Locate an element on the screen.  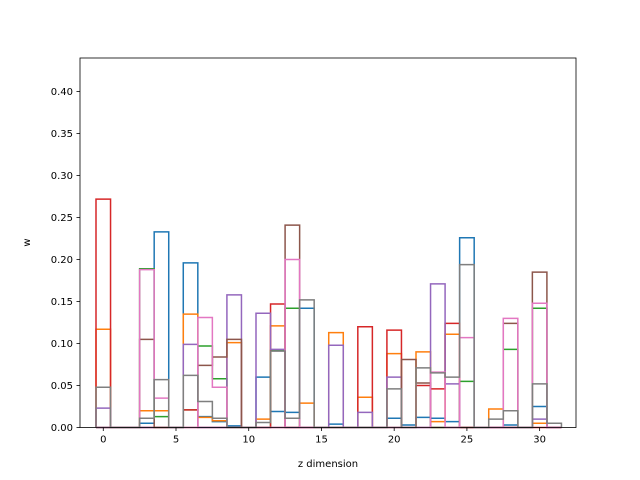
y-tick-label-1: 0.05 is located at coordinates (62, 386).